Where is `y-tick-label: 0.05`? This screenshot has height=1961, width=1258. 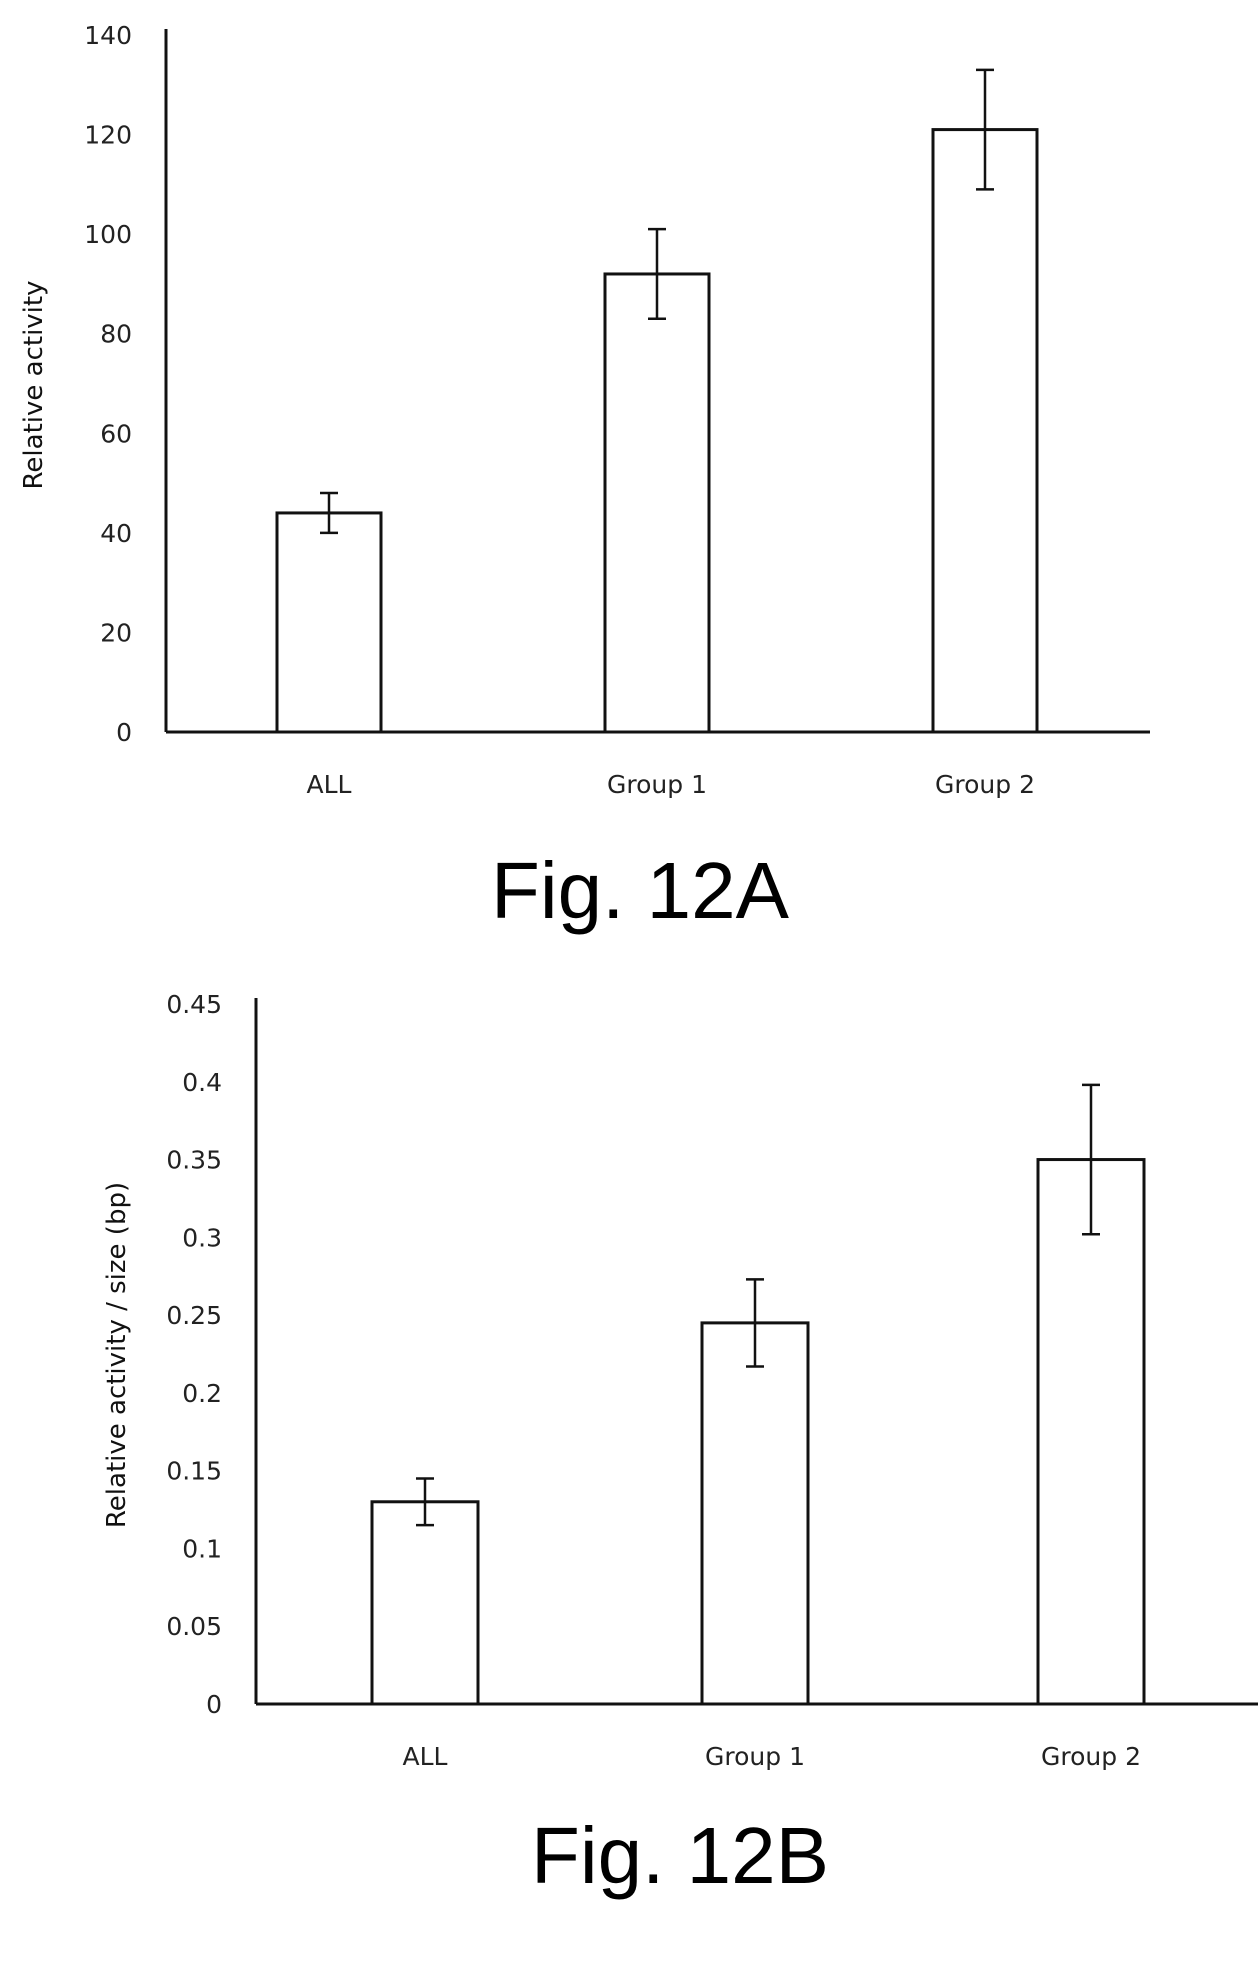
y-tick-label: 0.05 is located at coordinates (194, 1626).